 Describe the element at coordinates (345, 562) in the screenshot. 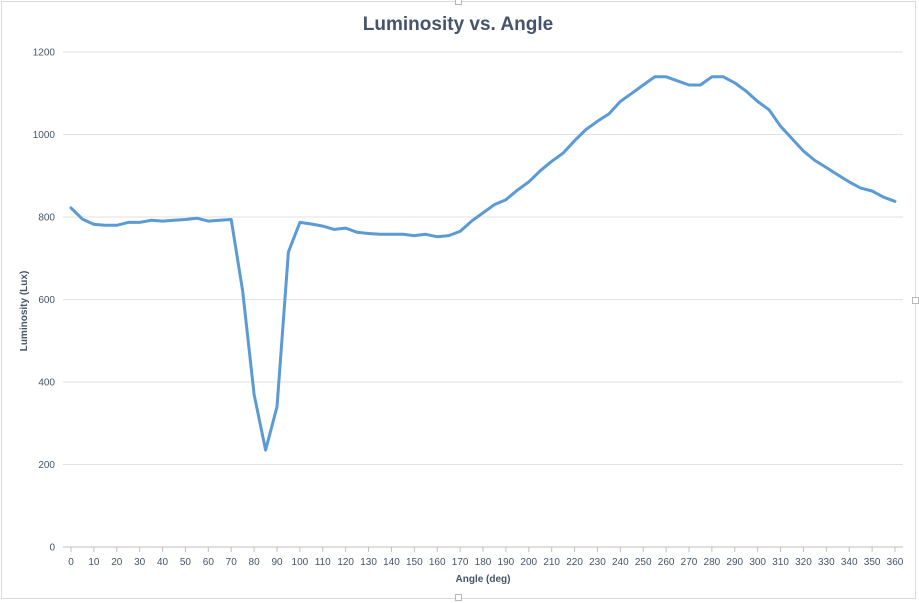

I see `x-tick-label: 120` at that location.